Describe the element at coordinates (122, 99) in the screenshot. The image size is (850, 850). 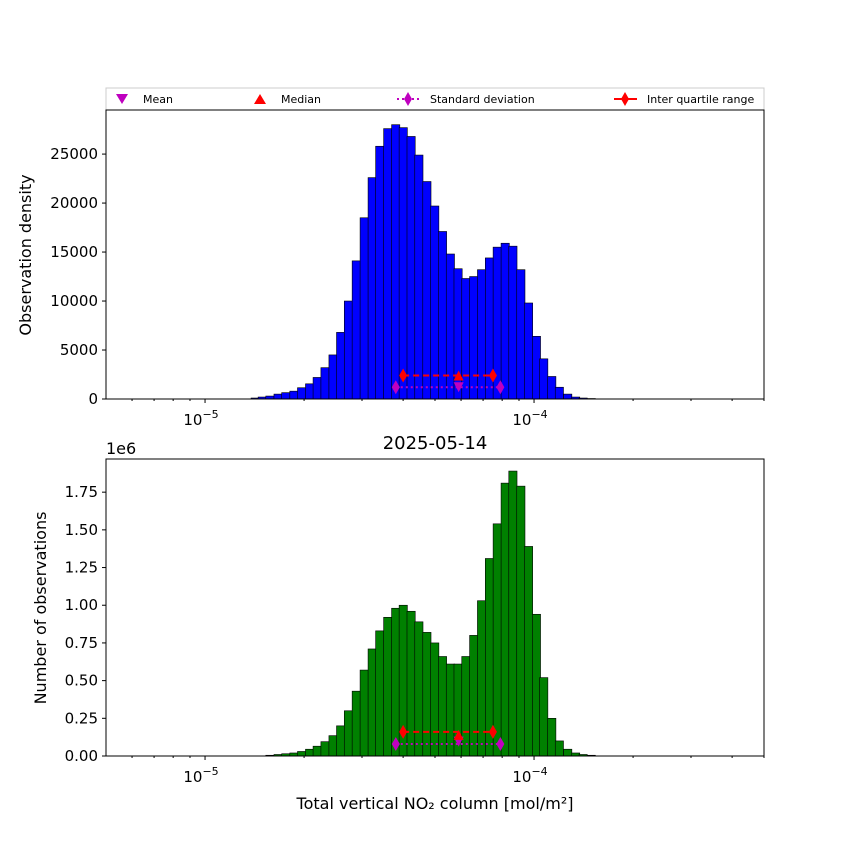
I see `mean-marker-icon` at that location.